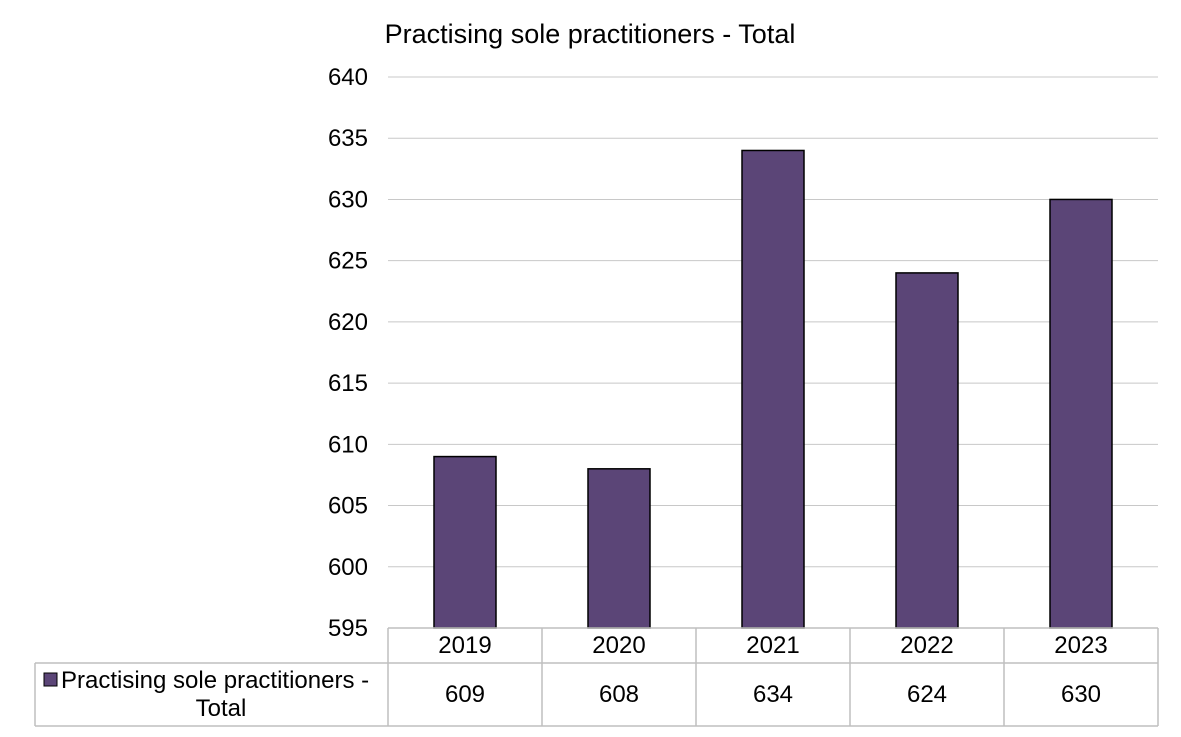 Image resolution: width=1181 pixels, height=737 pixels. I want to click on y-axis: 595 600 605 610 615 620 625 630 635 640, so click(348, 353).